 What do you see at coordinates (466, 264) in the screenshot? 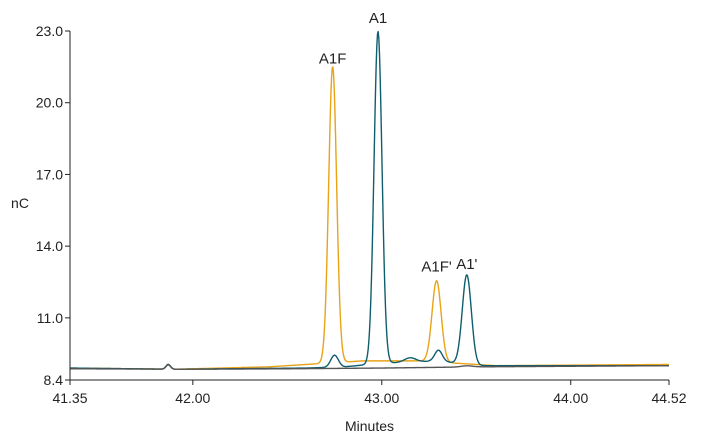
I see `peak-label: A1'` at bounding box center [466, 264].